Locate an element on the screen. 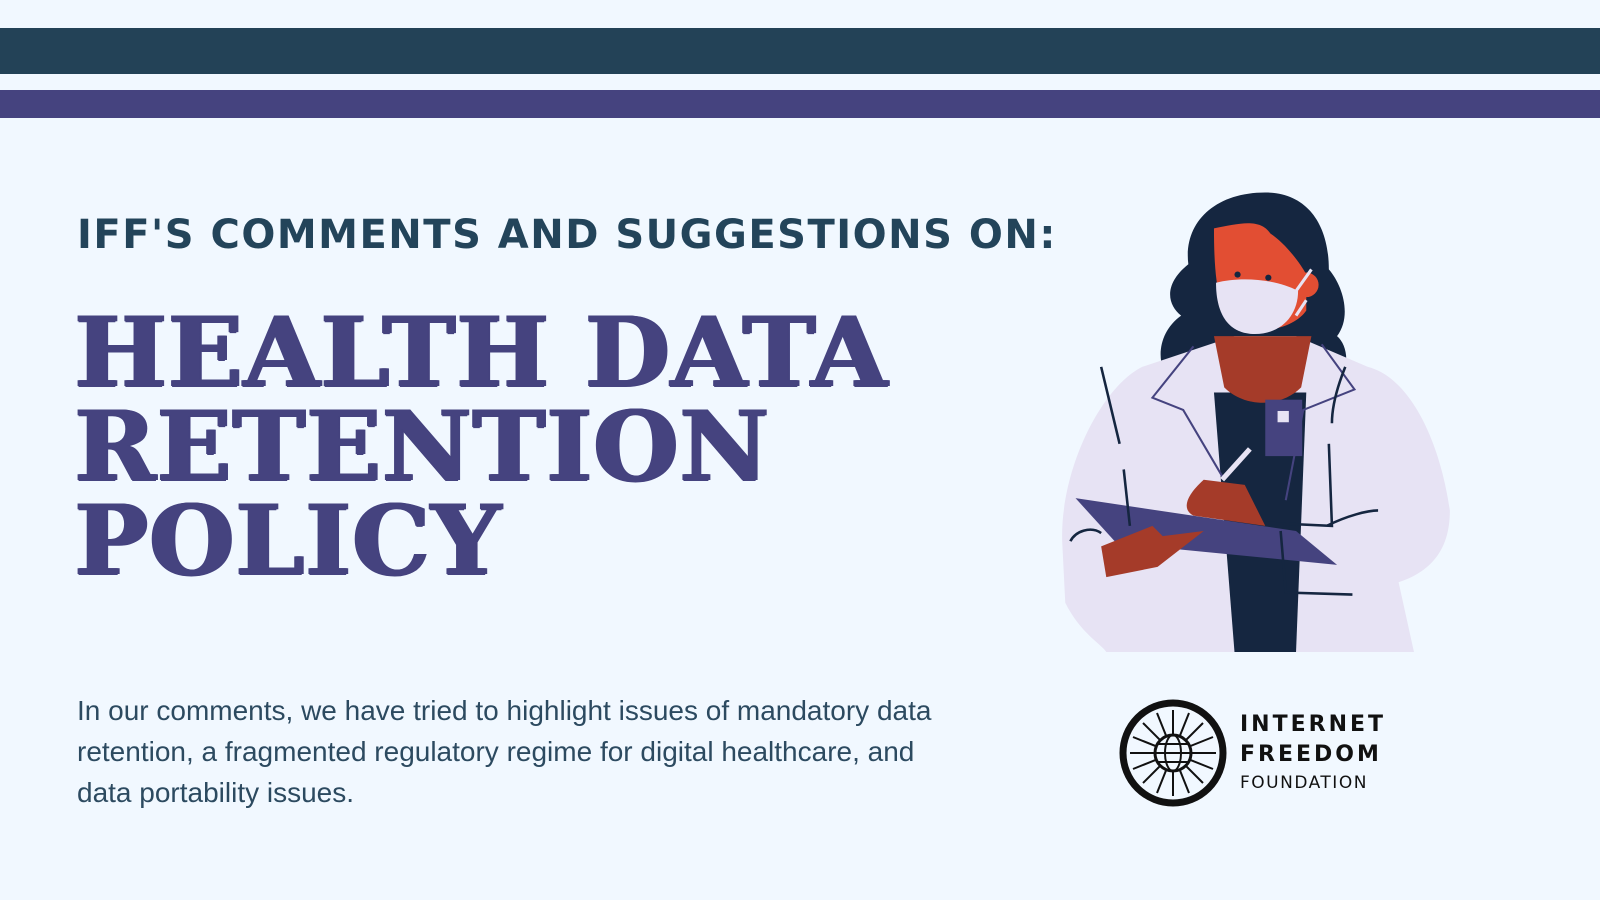  doctor-illustration-icon is located at coordinates (1256, 422).